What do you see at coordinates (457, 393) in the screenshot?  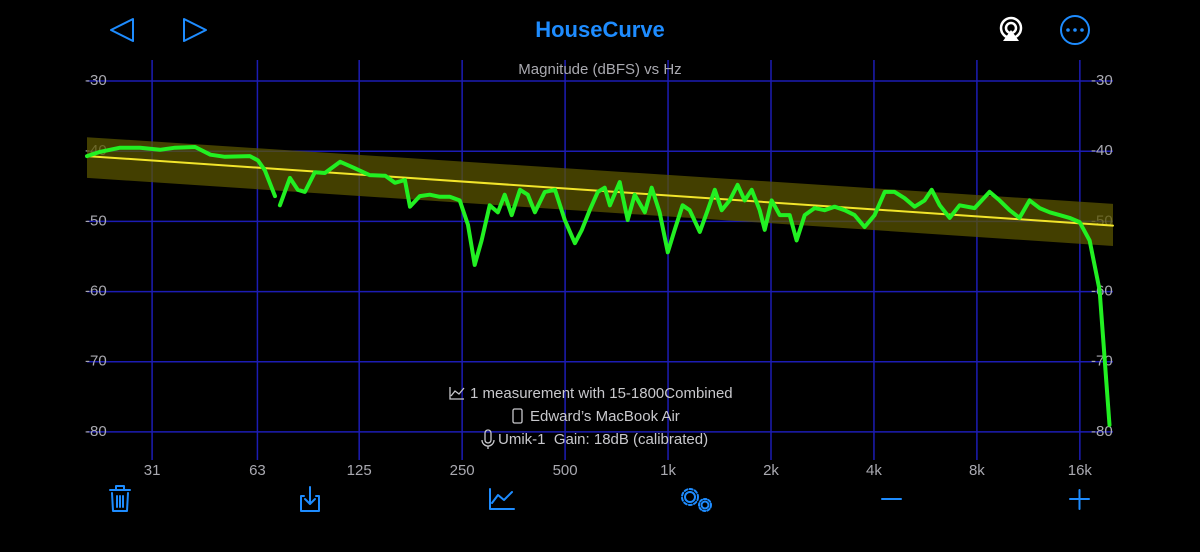 I see `measurement-icon` at bounding box center [457, 393].